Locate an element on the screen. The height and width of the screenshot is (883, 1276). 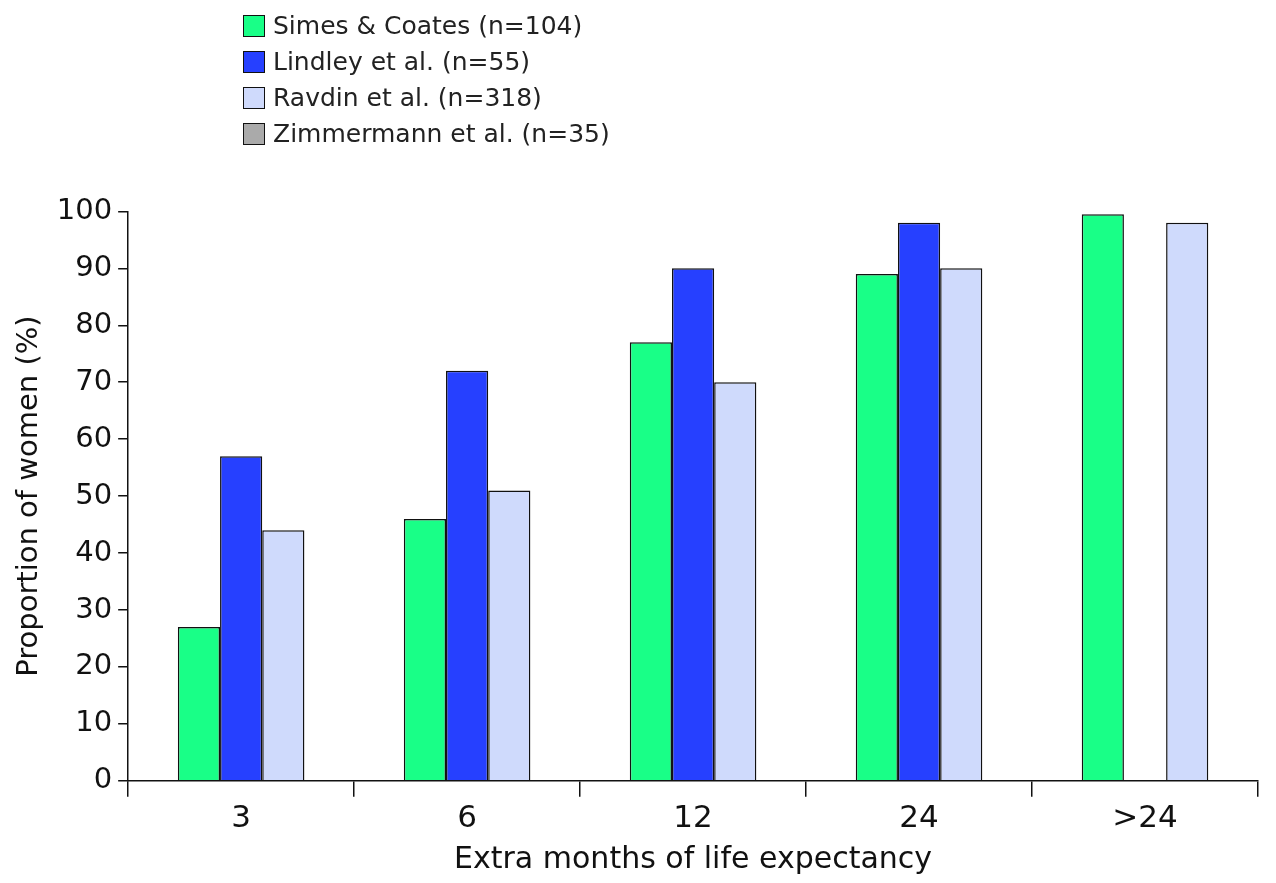
y-axis-title: Proportion of women (%) is located at coordinates (26, 496).